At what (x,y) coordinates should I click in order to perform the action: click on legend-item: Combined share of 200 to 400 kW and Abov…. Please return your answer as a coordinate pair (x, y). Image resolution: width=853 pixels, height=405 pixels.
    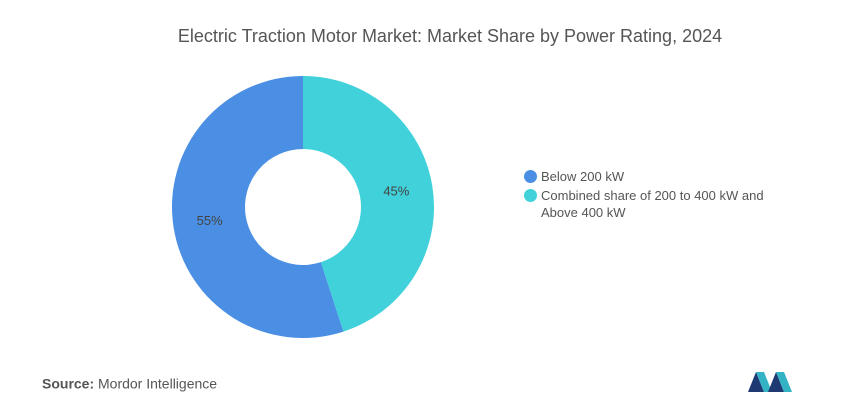
    Looking at the image, I should click on (654, 204).